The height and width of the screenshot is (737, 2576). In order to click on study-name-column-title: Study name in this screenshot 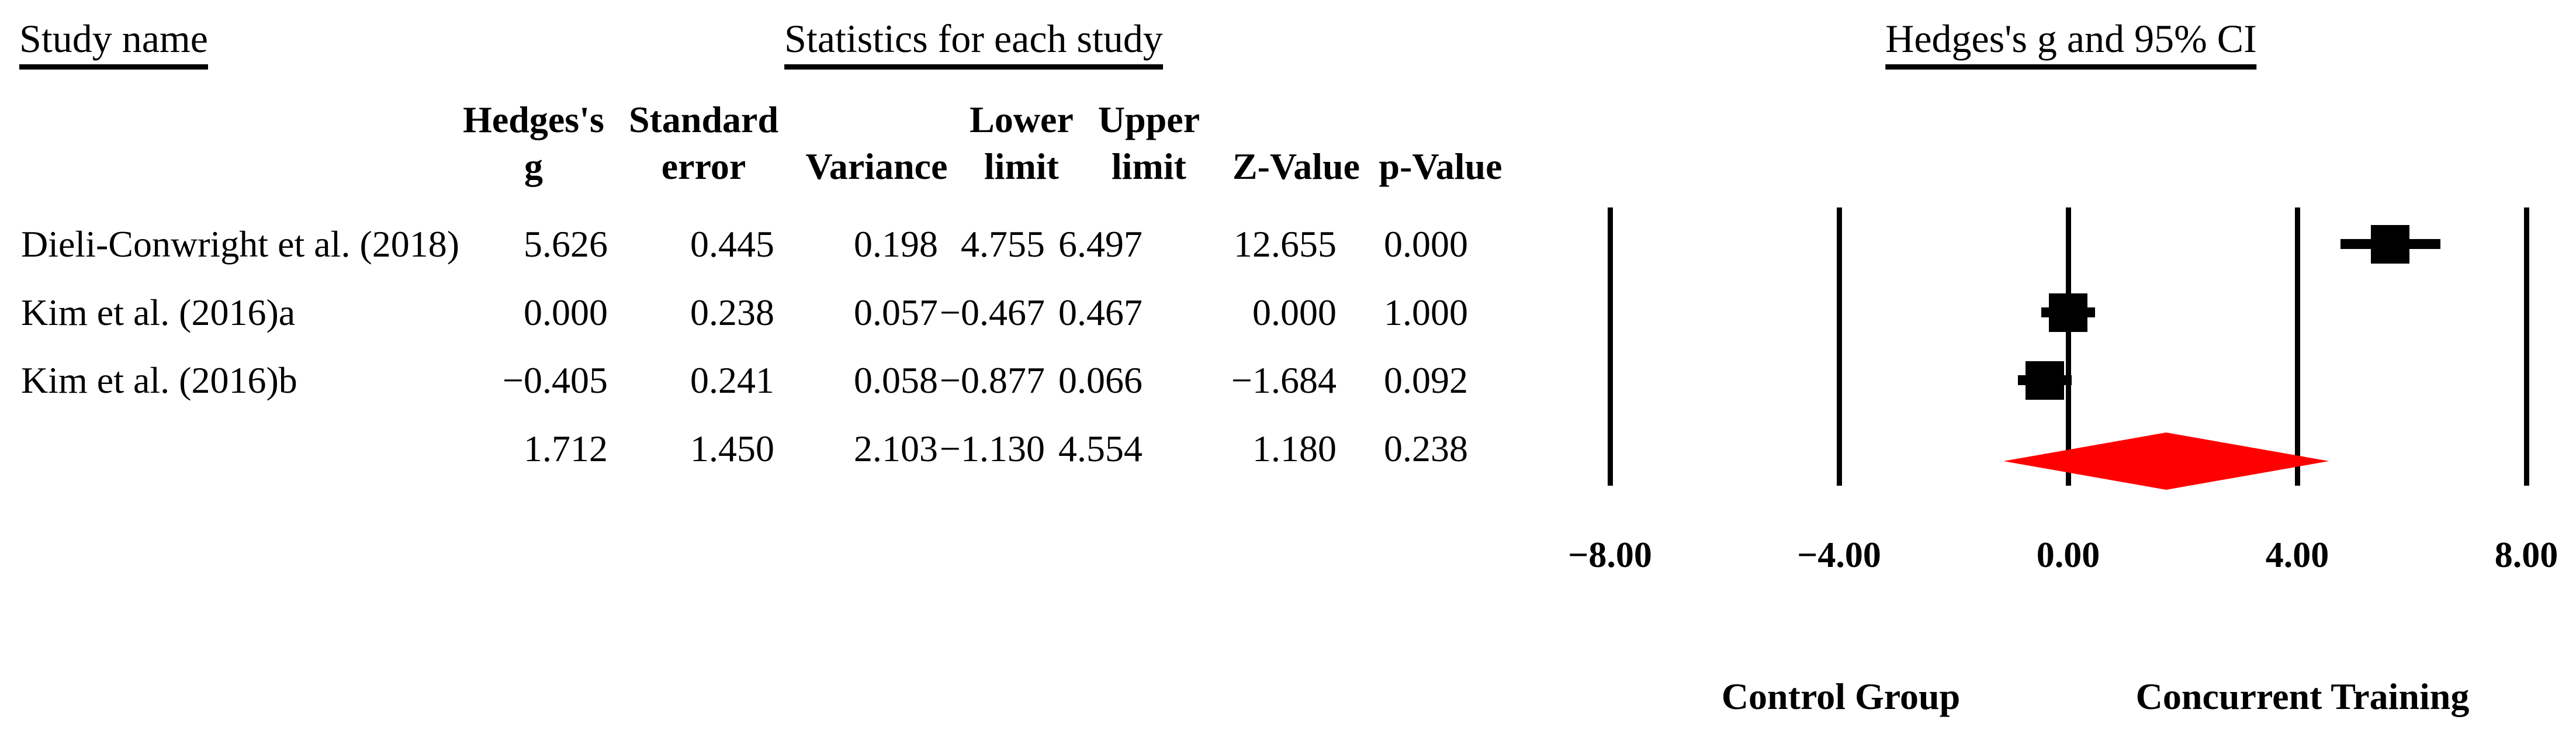, I will do `click(114, 44)`.